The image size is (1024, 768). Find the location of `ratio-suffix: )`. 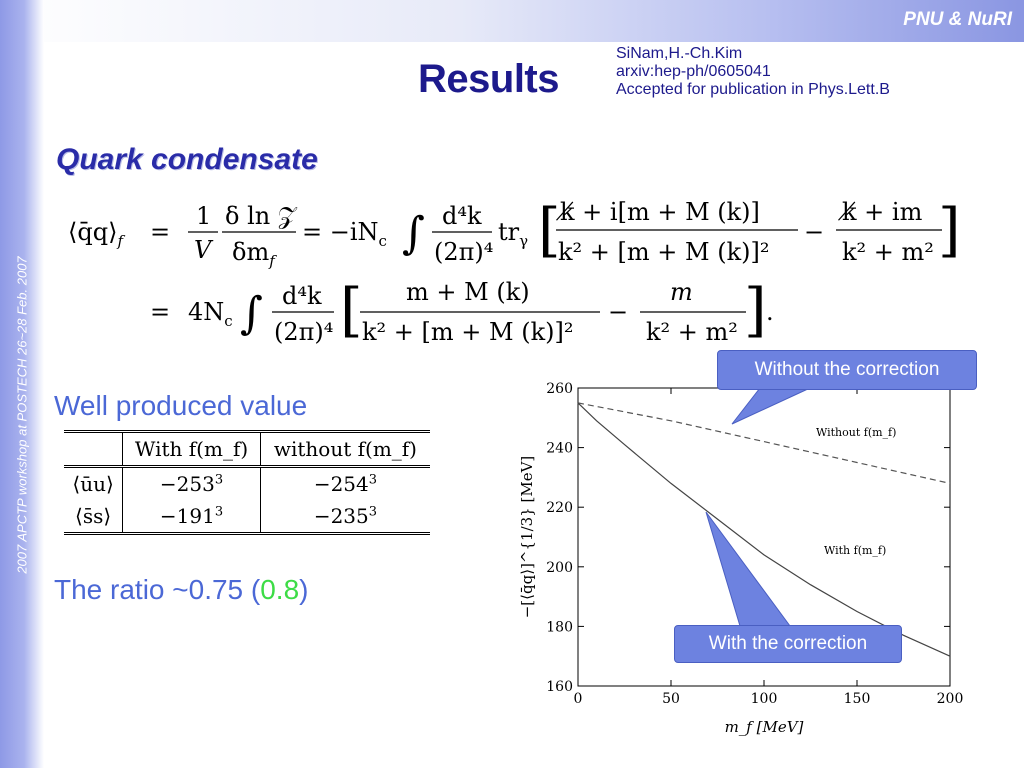

ratio-suffix: ) is located at coordinates (304, 589).